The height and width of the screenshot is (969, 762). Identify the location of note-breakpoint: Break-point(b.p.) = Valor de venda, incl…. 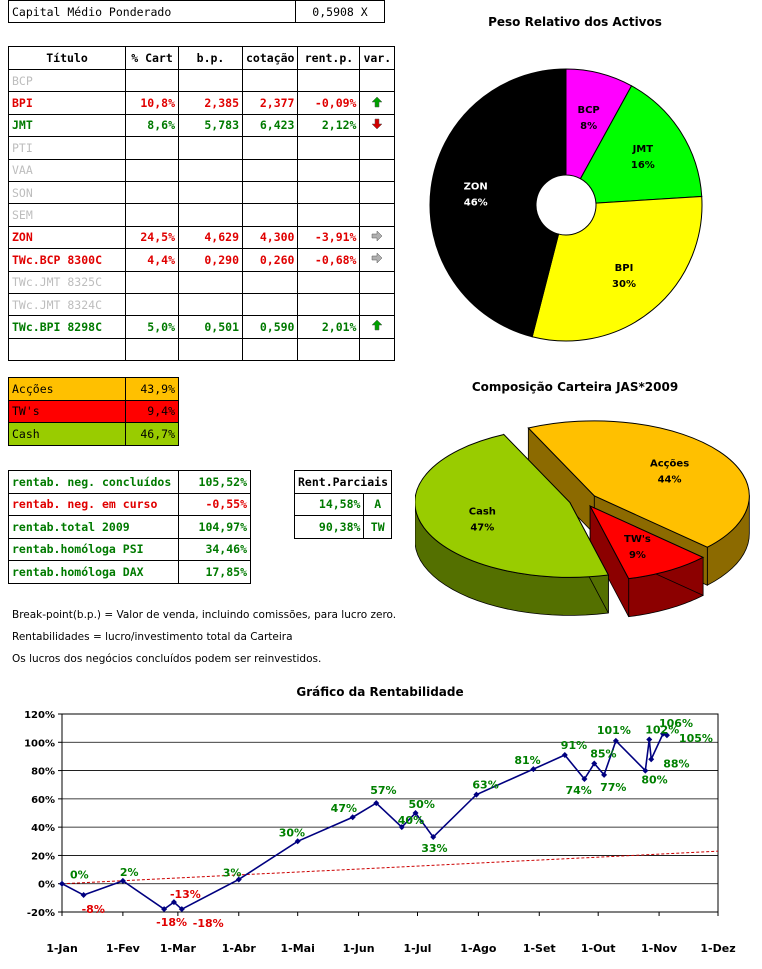
(204, 615).